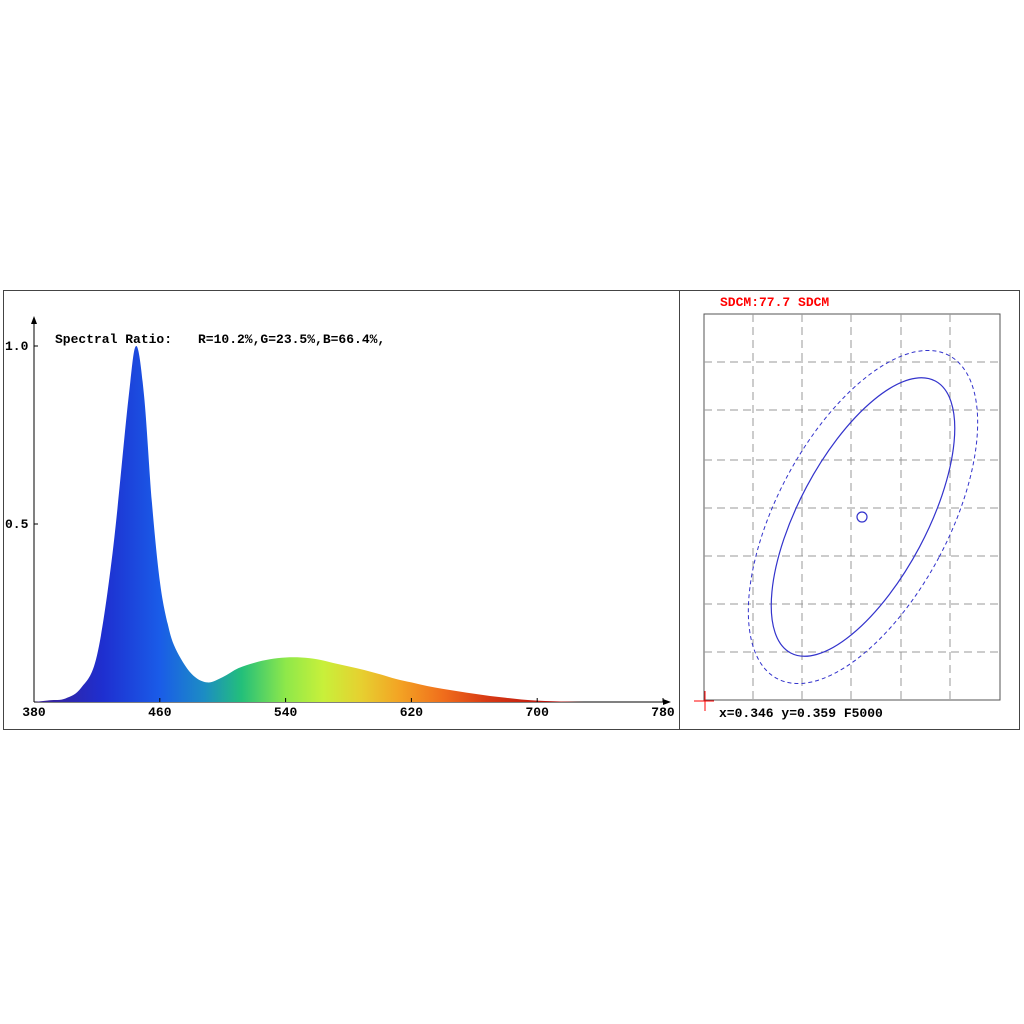 The width and height of the screenshot is (1024, 1024). Describe the element at coordinates (667, 702) in the screenshot. I see `x-axis-arrow` at that location.